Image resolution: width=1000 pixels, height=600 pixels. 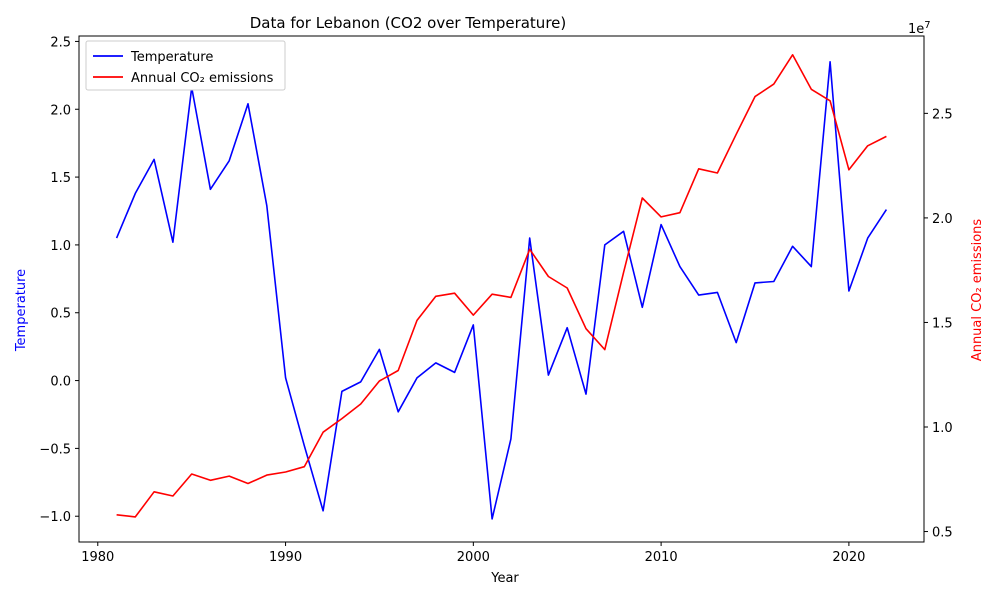 I want to click on legend-label-co2: Annual CO₂ emissions, so click(x=202, y=78).